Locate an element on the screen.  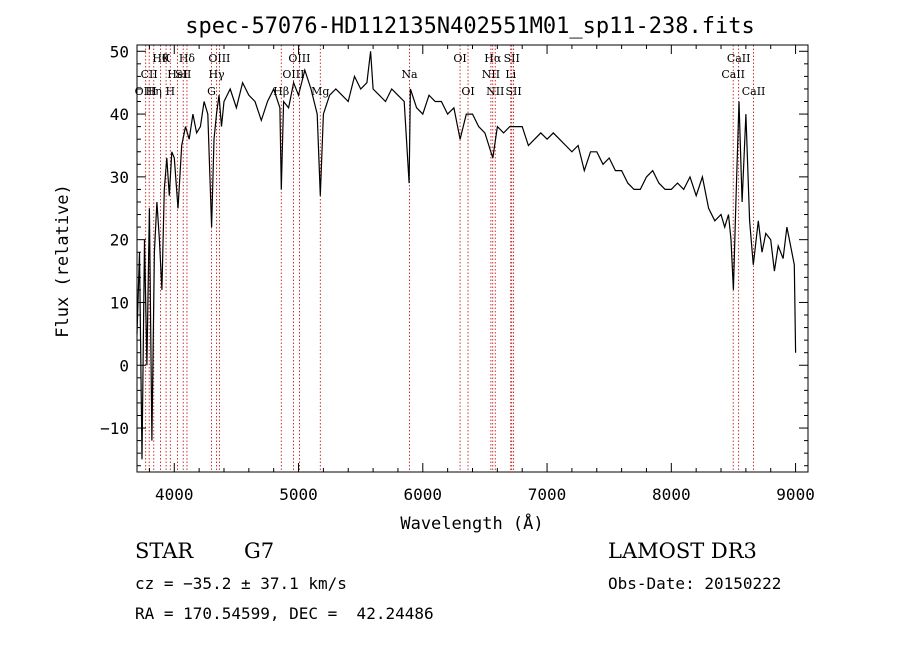
marker-label-1: CII is located at coordinates (149, 74).